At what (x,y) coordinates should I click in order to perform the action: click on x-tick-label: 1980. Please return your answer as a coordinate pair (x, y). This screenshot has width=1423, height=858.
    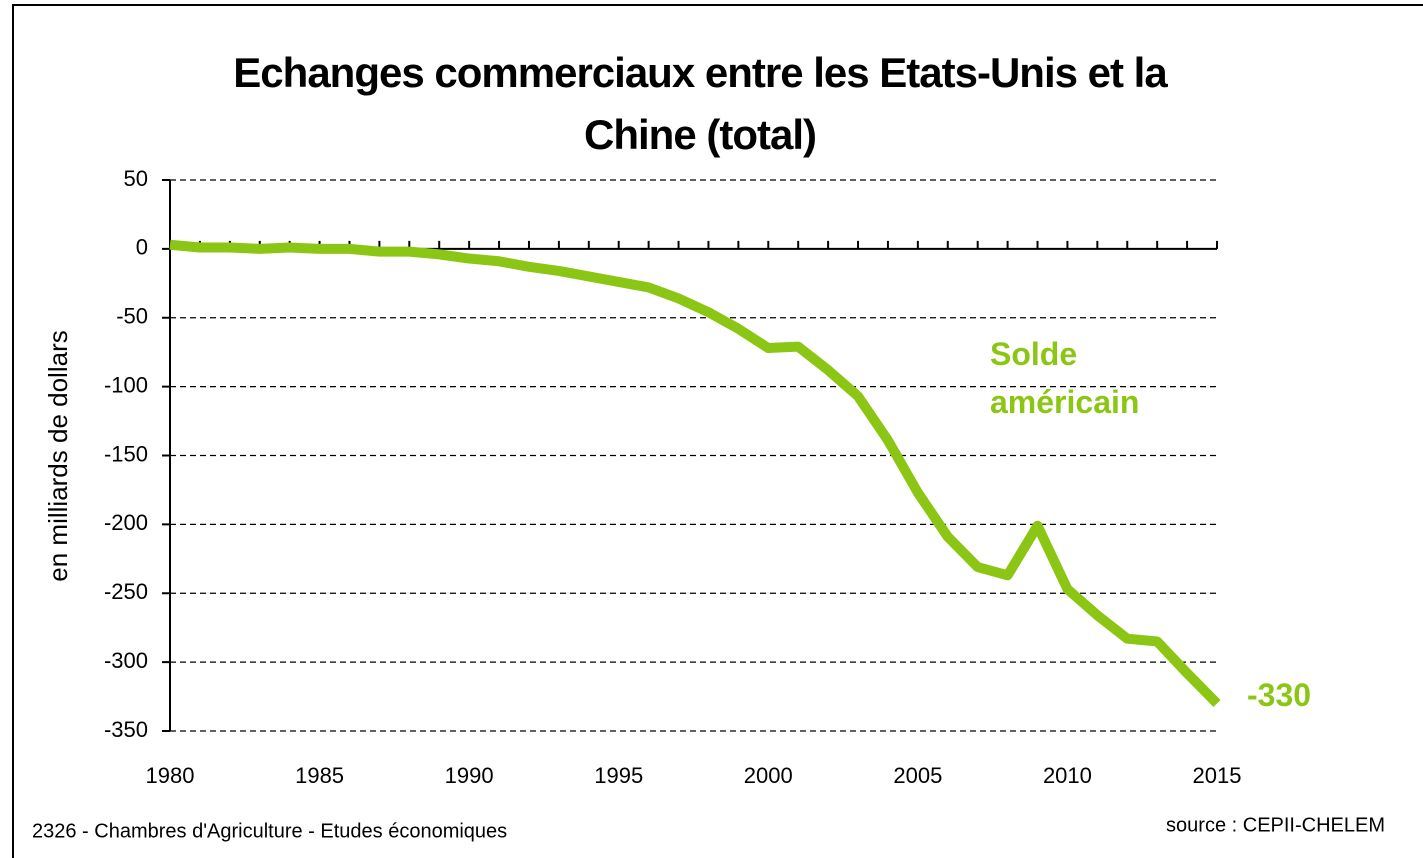
    Looking at the image, I should click on (170, 775).